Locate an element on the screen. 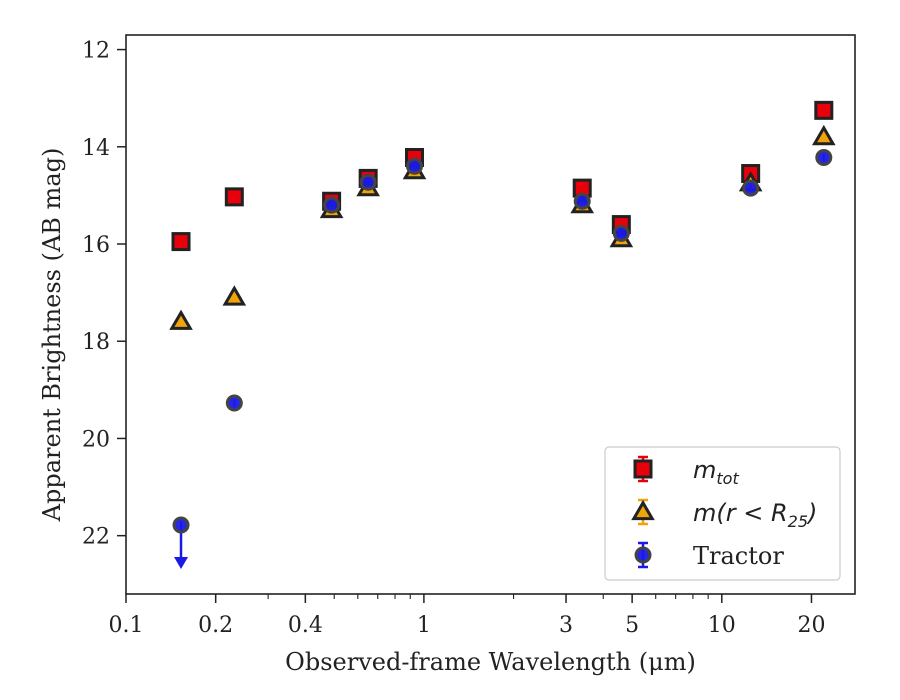  legend-label-subscript: 25 is located at coordinates (798, 521).